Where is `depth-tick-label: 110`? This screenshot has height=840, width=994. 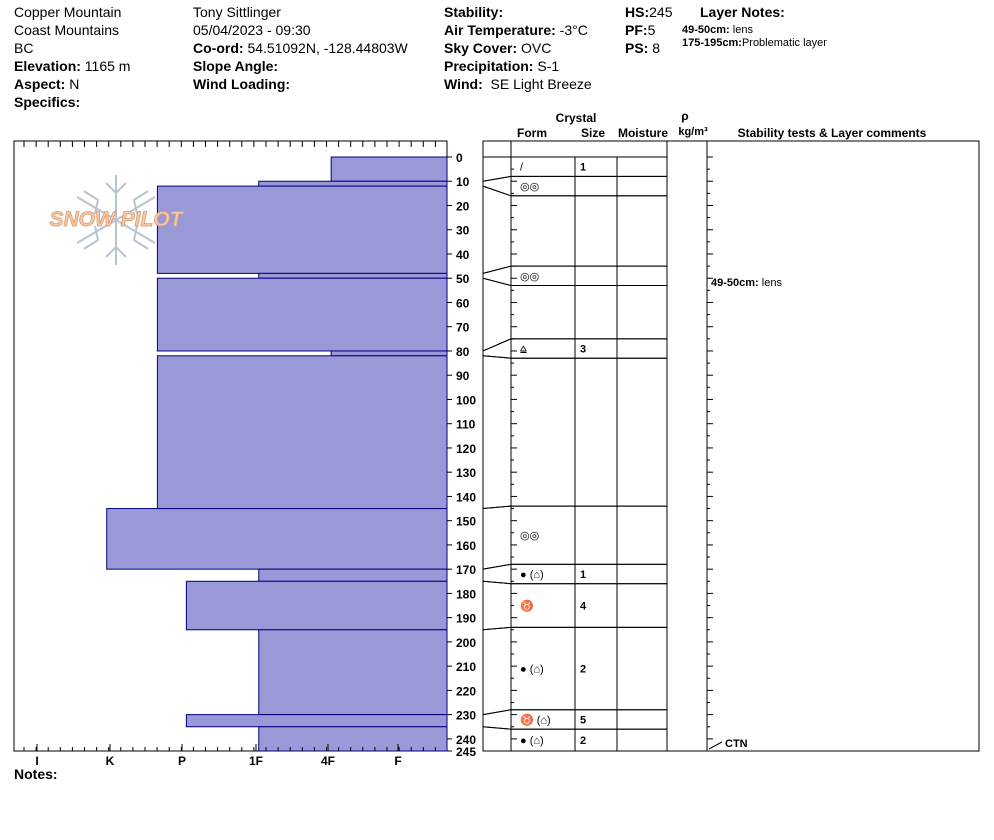 depth-tick-label: 110 is located at coordinates (466, 425).